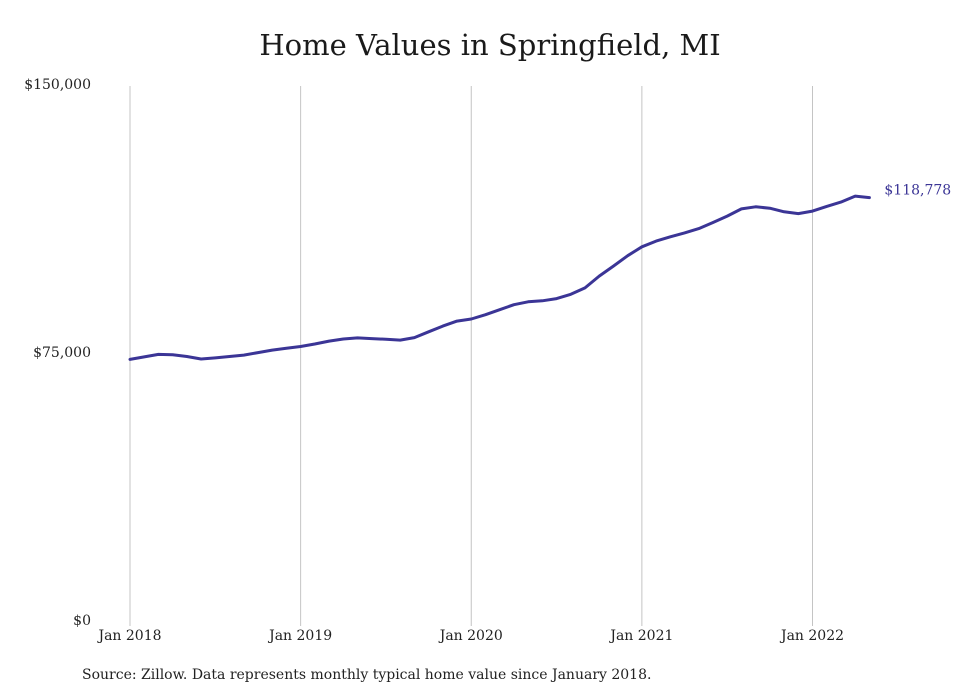 This screenshot has width=980, height=699. Describe the element at coordinates (640, 636) in the screenshot. I see `x-tick-label: Jan 2021` at that location.